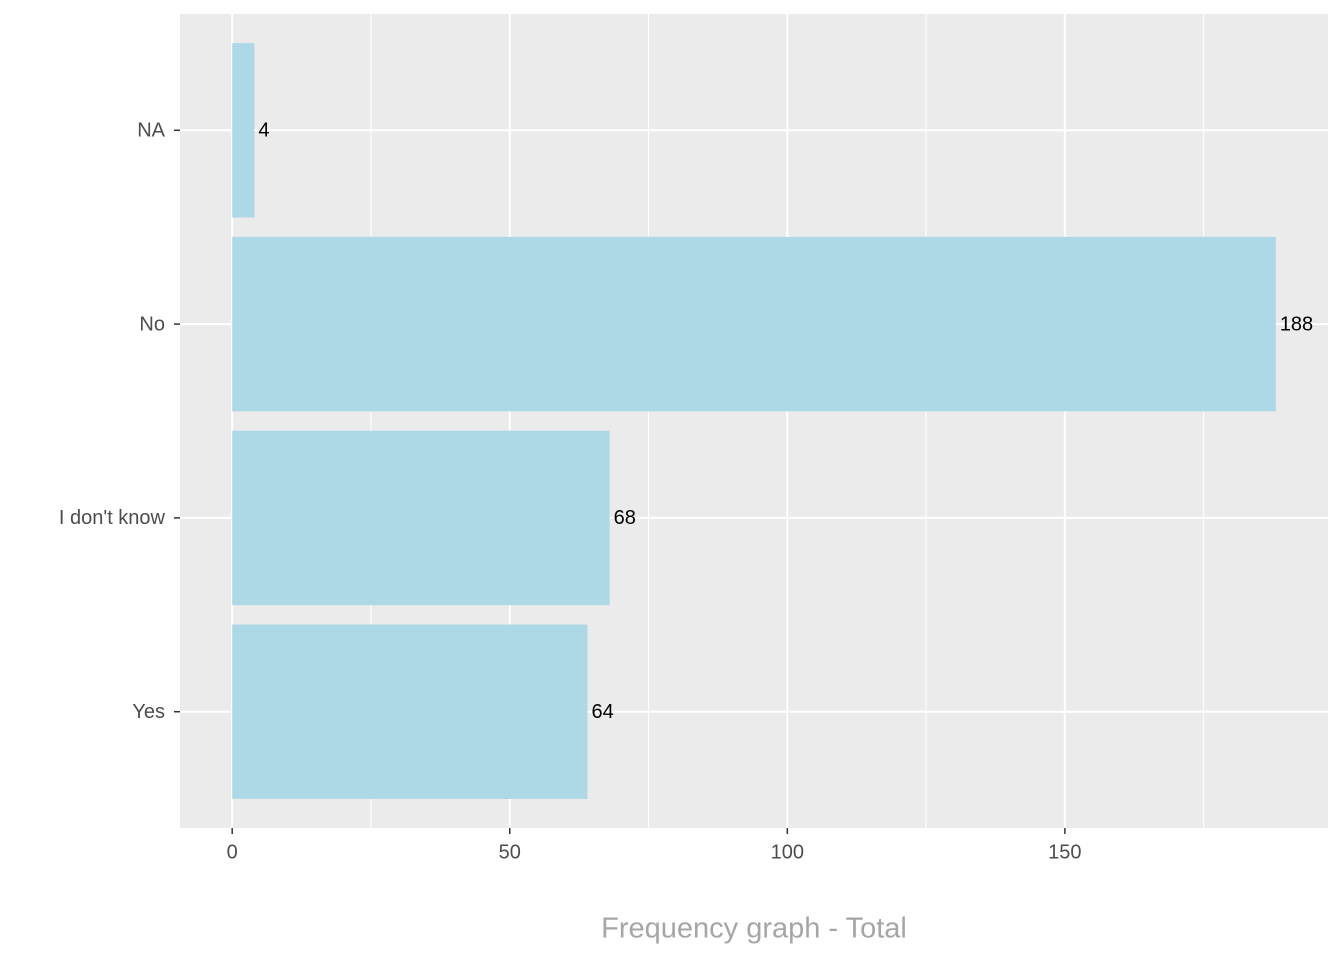 The height and width of the screenshot is (960, 1344). What do you see at coordinates (232, 852) in the screenshot?
I see `x-tick-label: 0` at bounding box center [232, 852].